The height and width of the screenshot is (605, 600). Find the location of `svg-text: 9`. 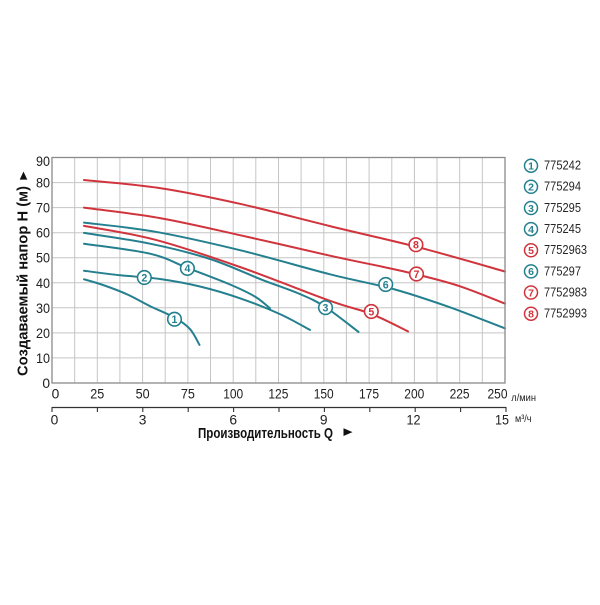

svg-text: 9 is located at coordinates (324, 420).